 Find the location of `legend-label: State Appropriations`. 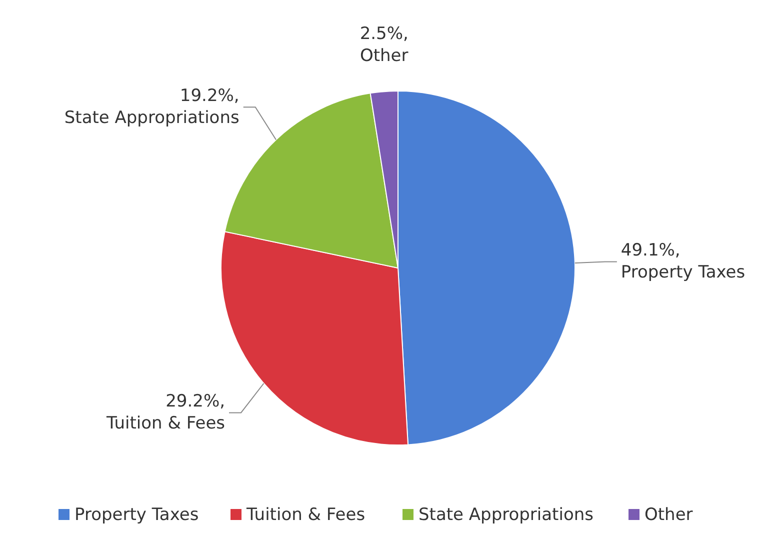

legend-label: State Appropriations is located at coordinates (506, 515).